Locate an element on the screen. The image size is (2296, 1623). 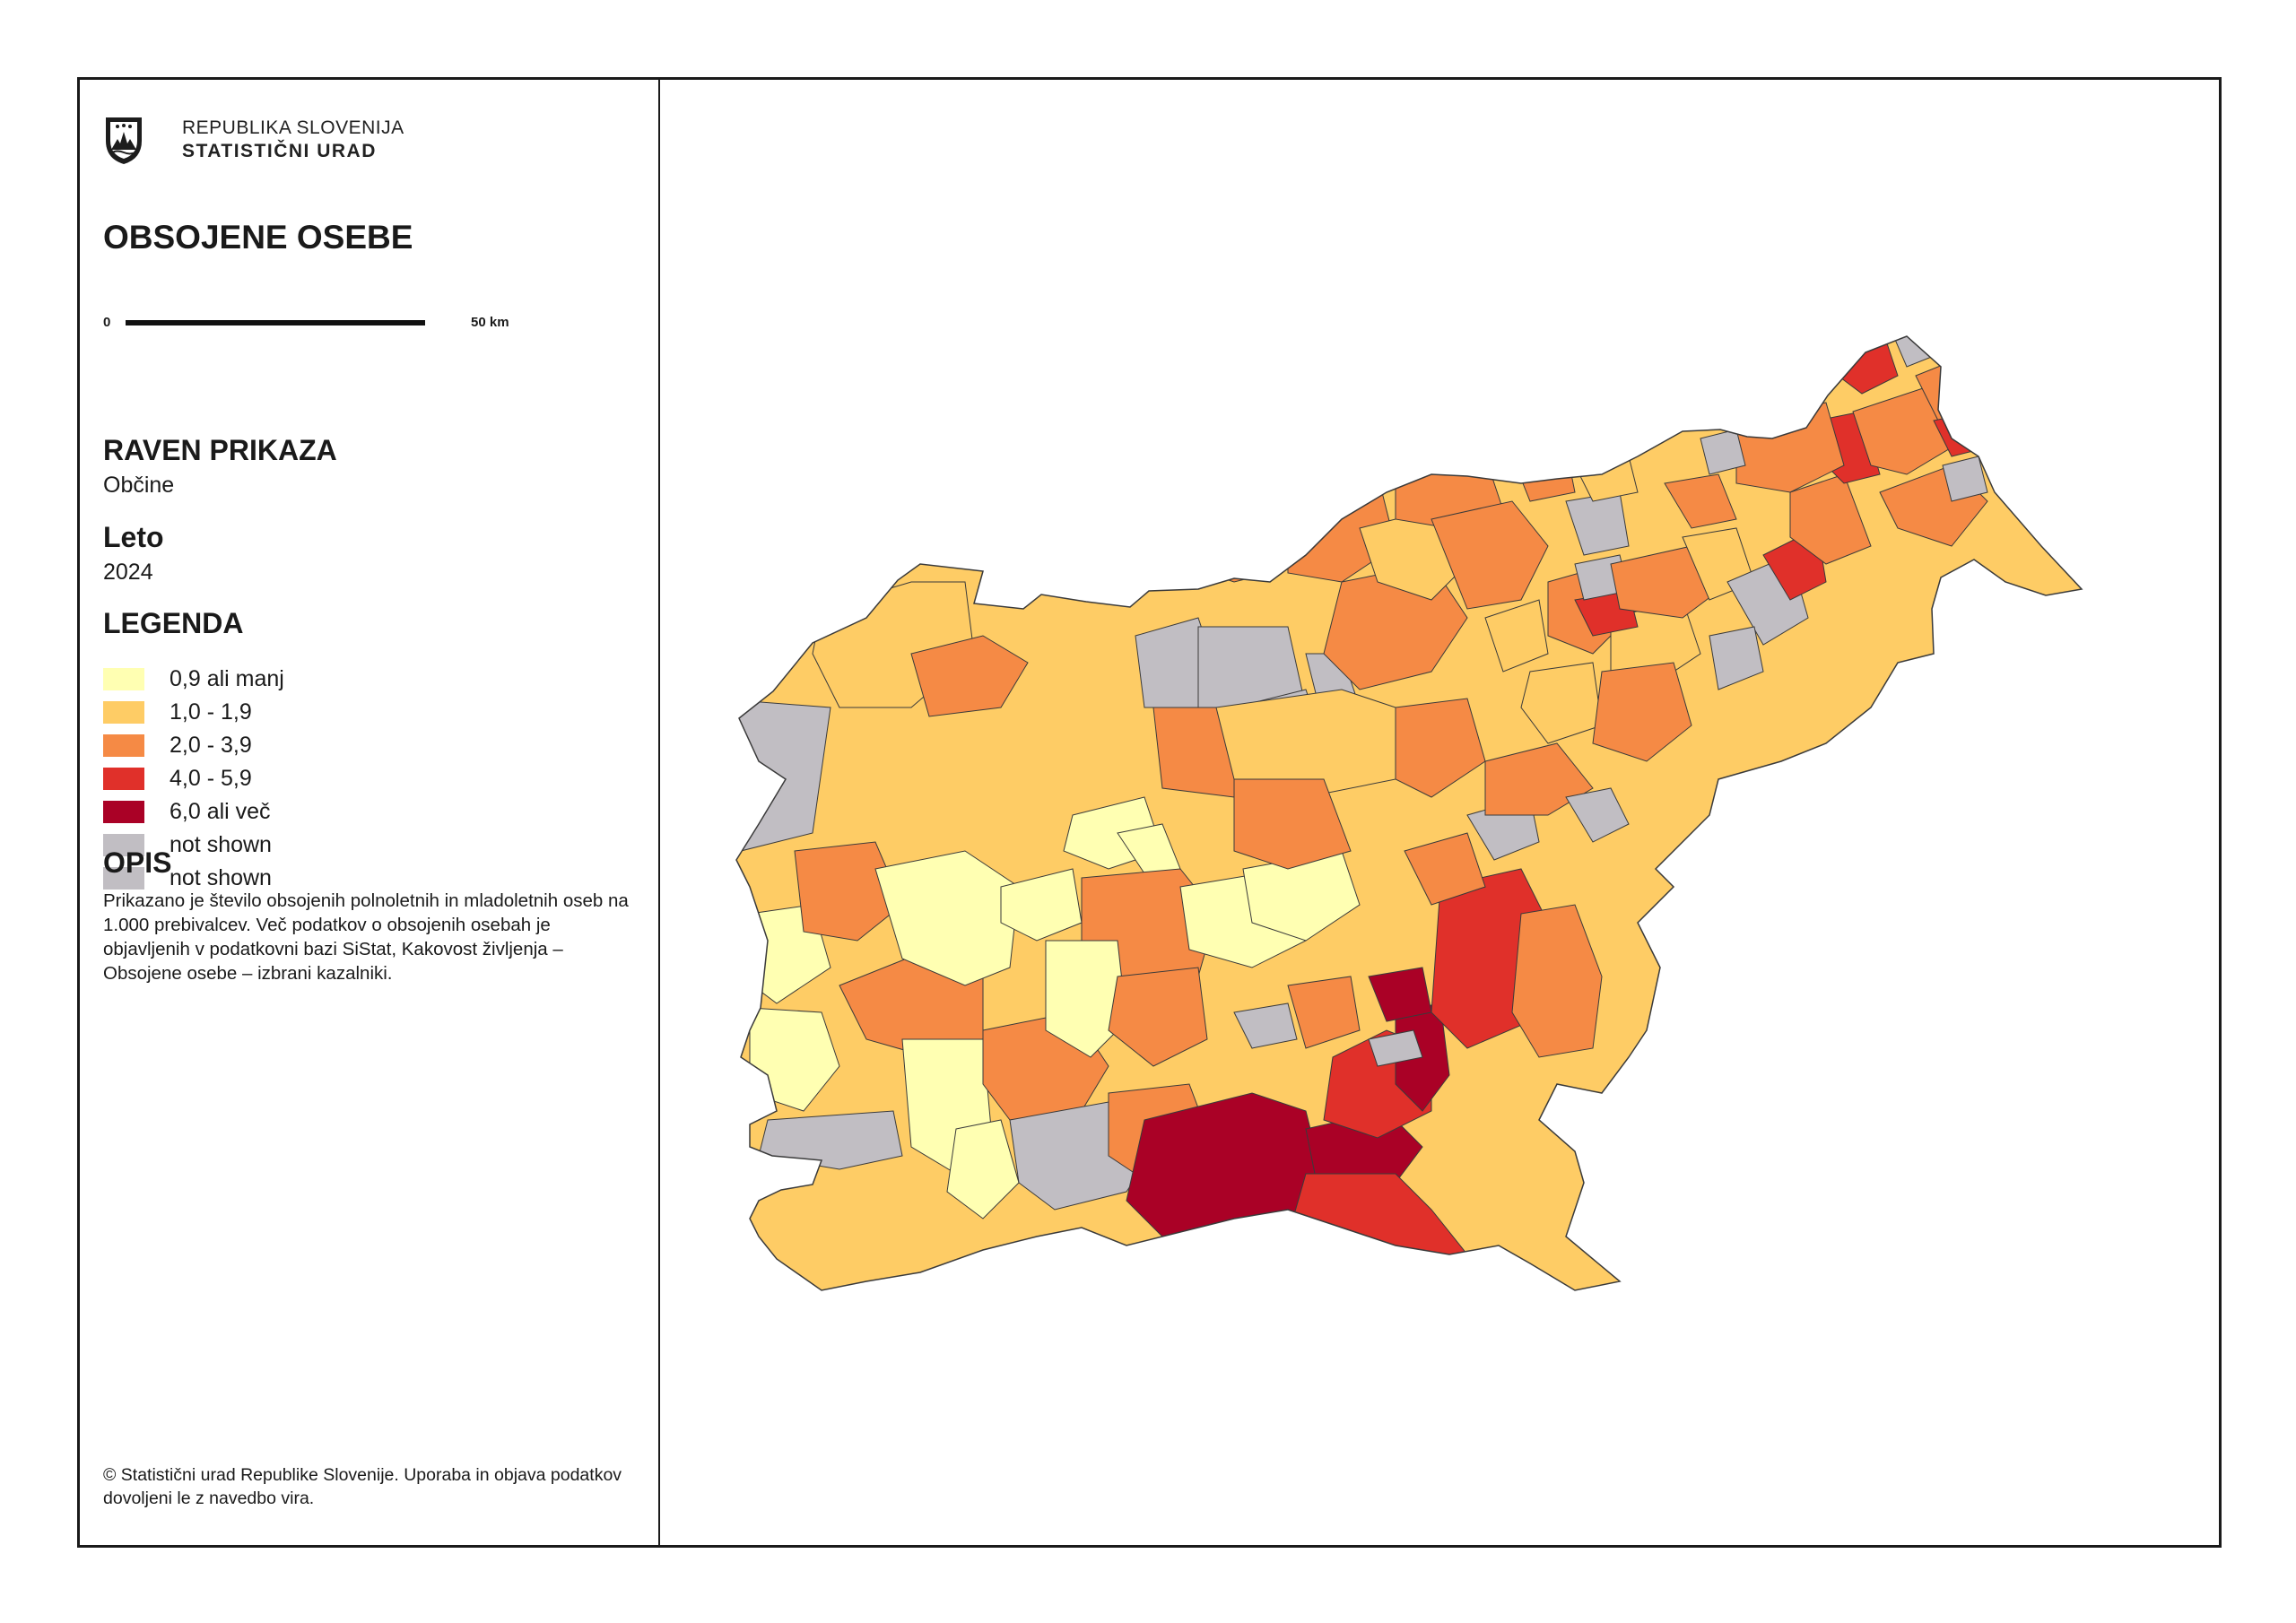
year-heading: Leto is located at coordinates (133, 537).